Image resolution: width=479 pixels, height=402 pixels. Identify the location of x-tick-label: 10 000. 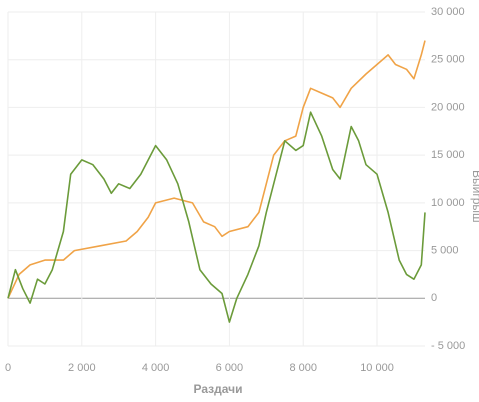
(377, 368).